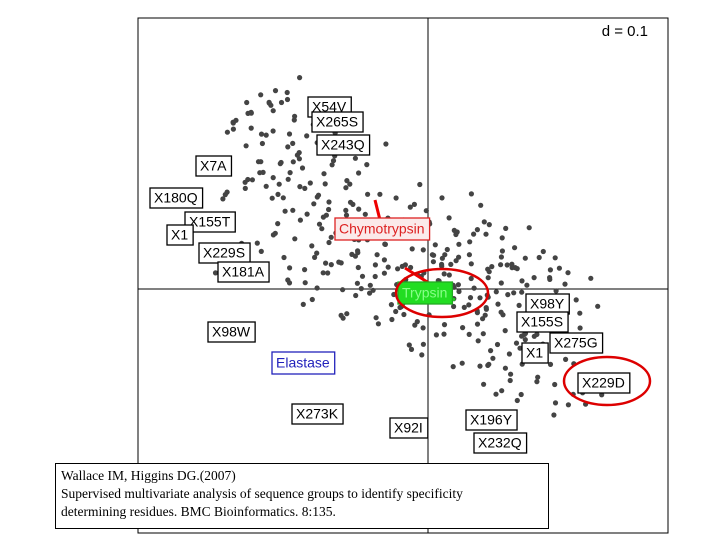 This screenshot has height=540, width=720. I want to click on group-box, so click(382, 229).